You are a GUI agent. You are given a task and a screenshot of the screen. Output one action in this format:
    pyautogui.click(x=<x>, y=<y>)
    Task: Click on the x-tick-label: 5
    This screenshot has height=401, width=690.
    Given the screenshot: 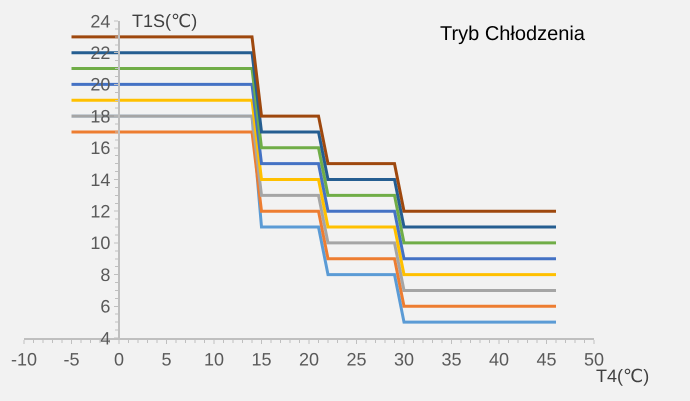 What is the action you would take?
    pyautogui.click(x=166, y=360)
    